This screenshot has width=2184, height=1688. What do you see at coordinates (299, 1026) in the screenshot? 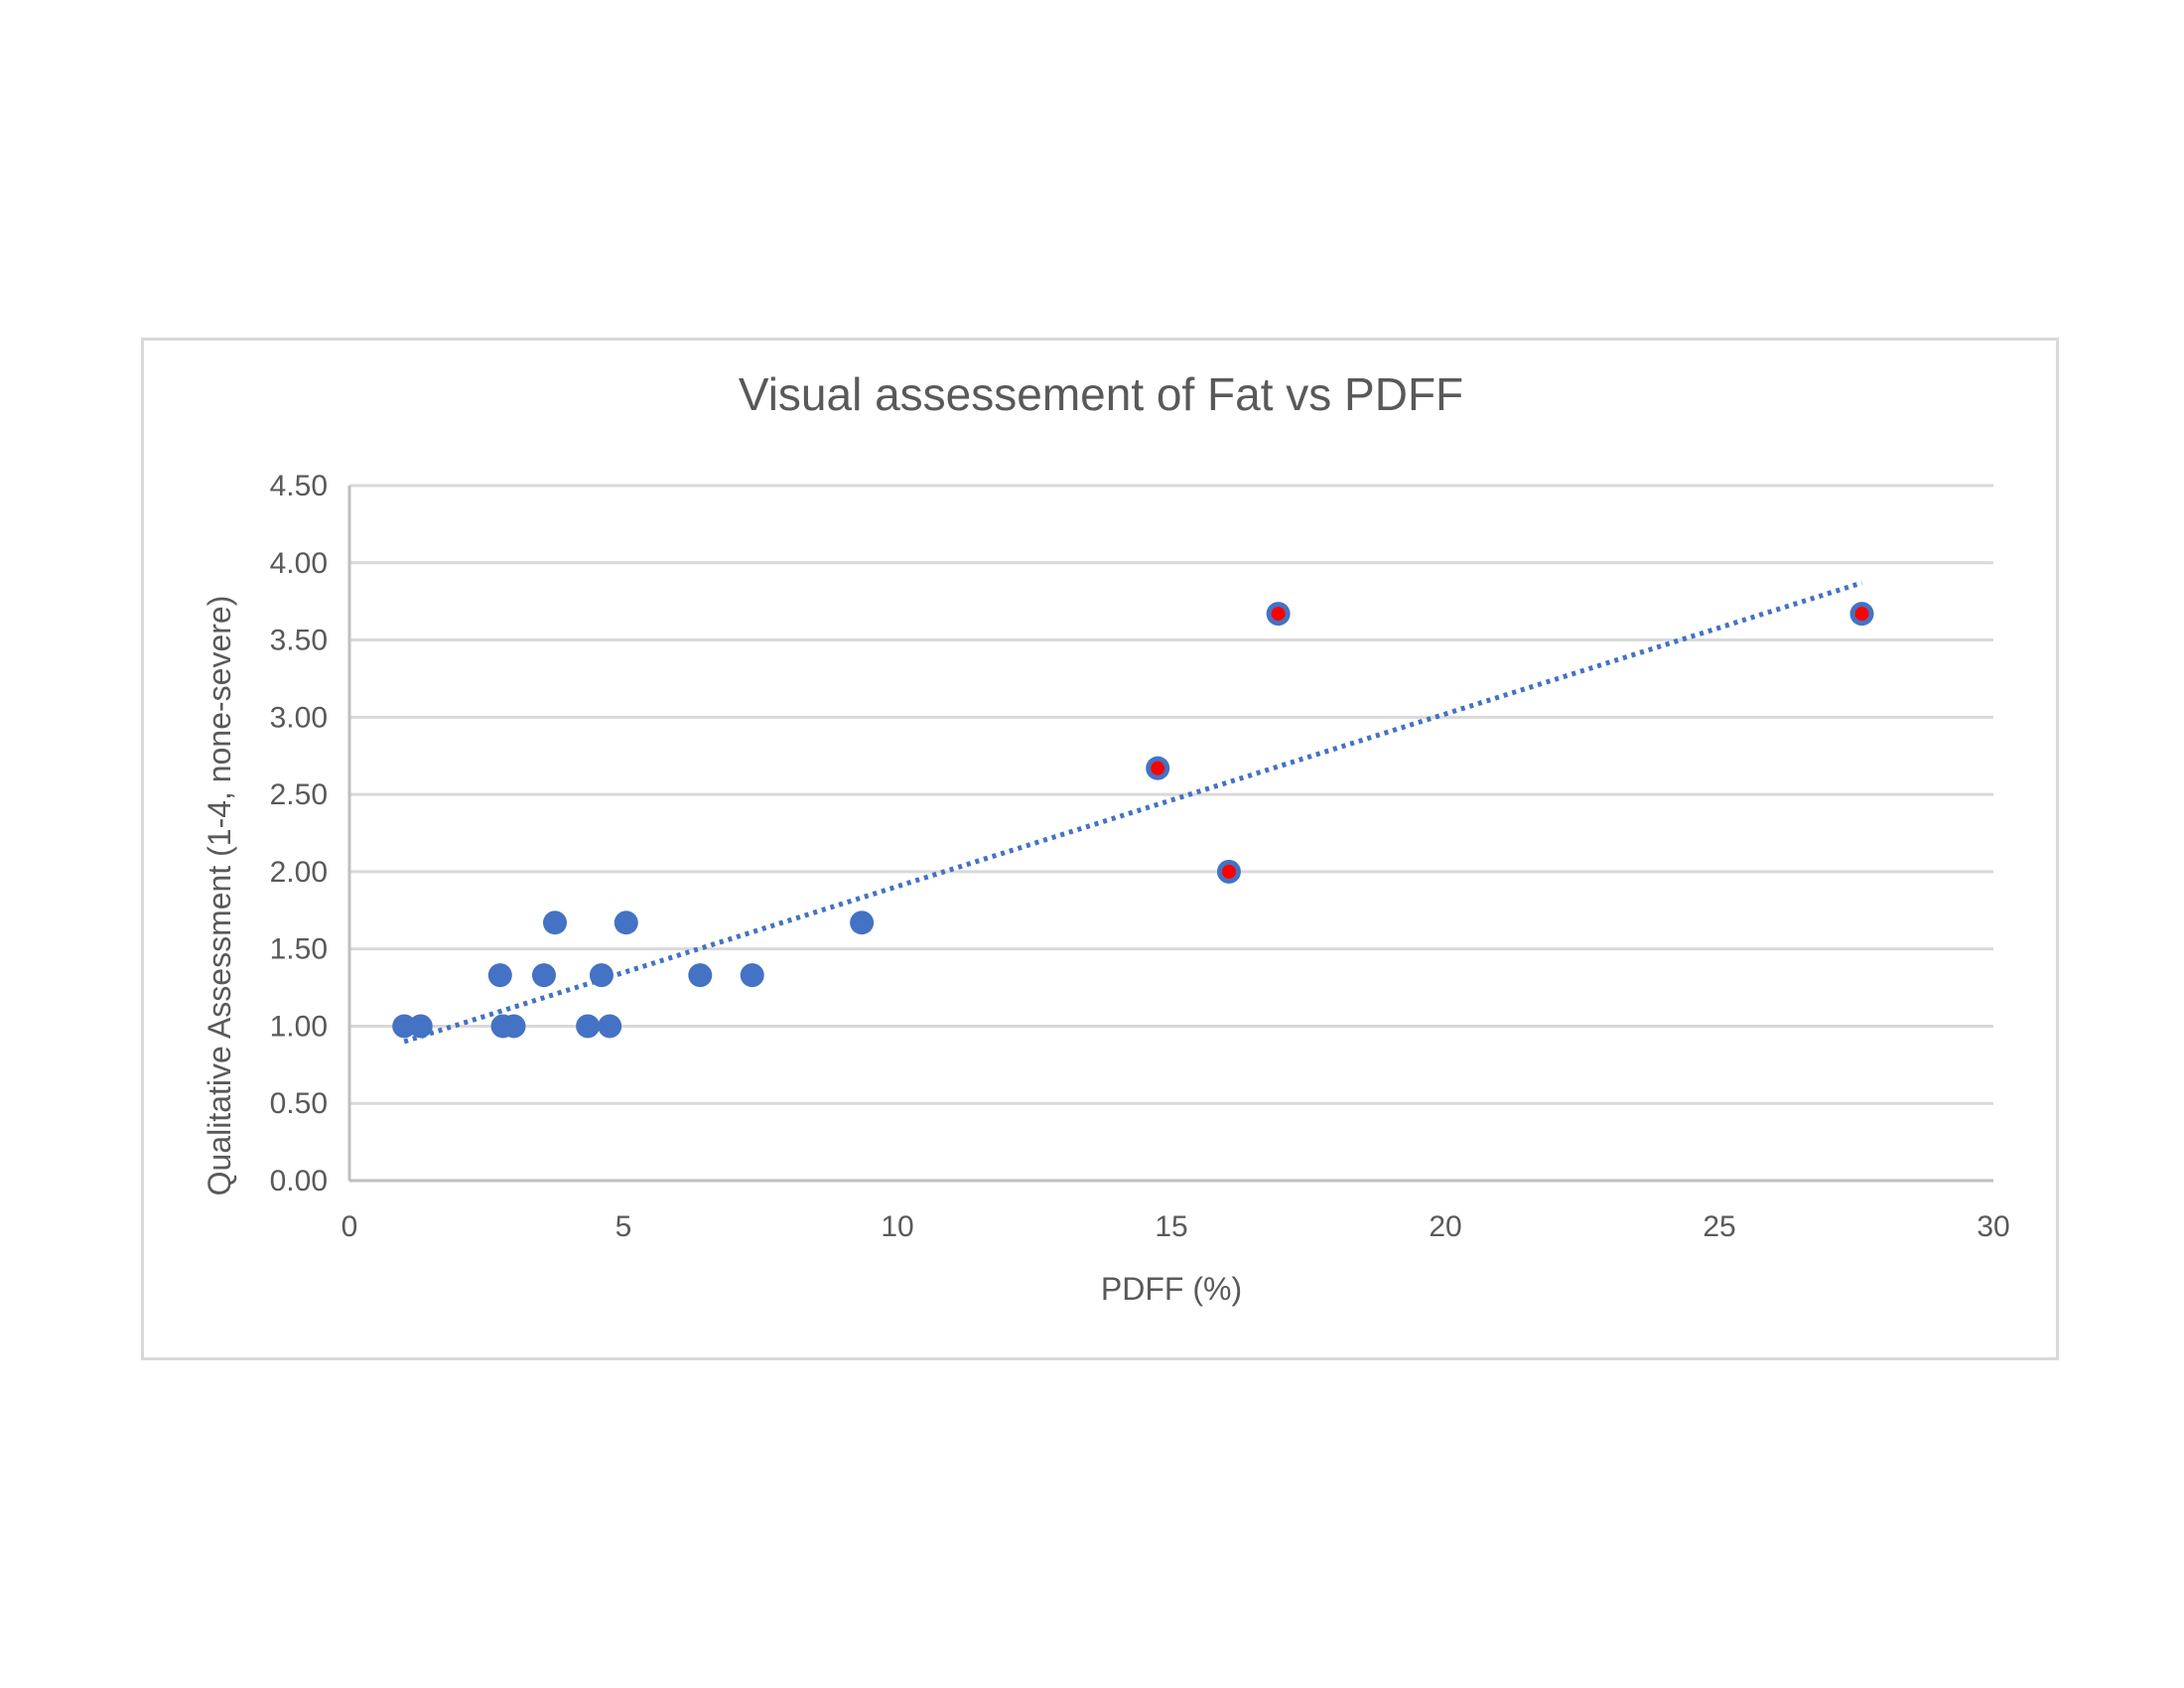
I see `y-tick-label: 1.00` at bounding box center [299, 1026].